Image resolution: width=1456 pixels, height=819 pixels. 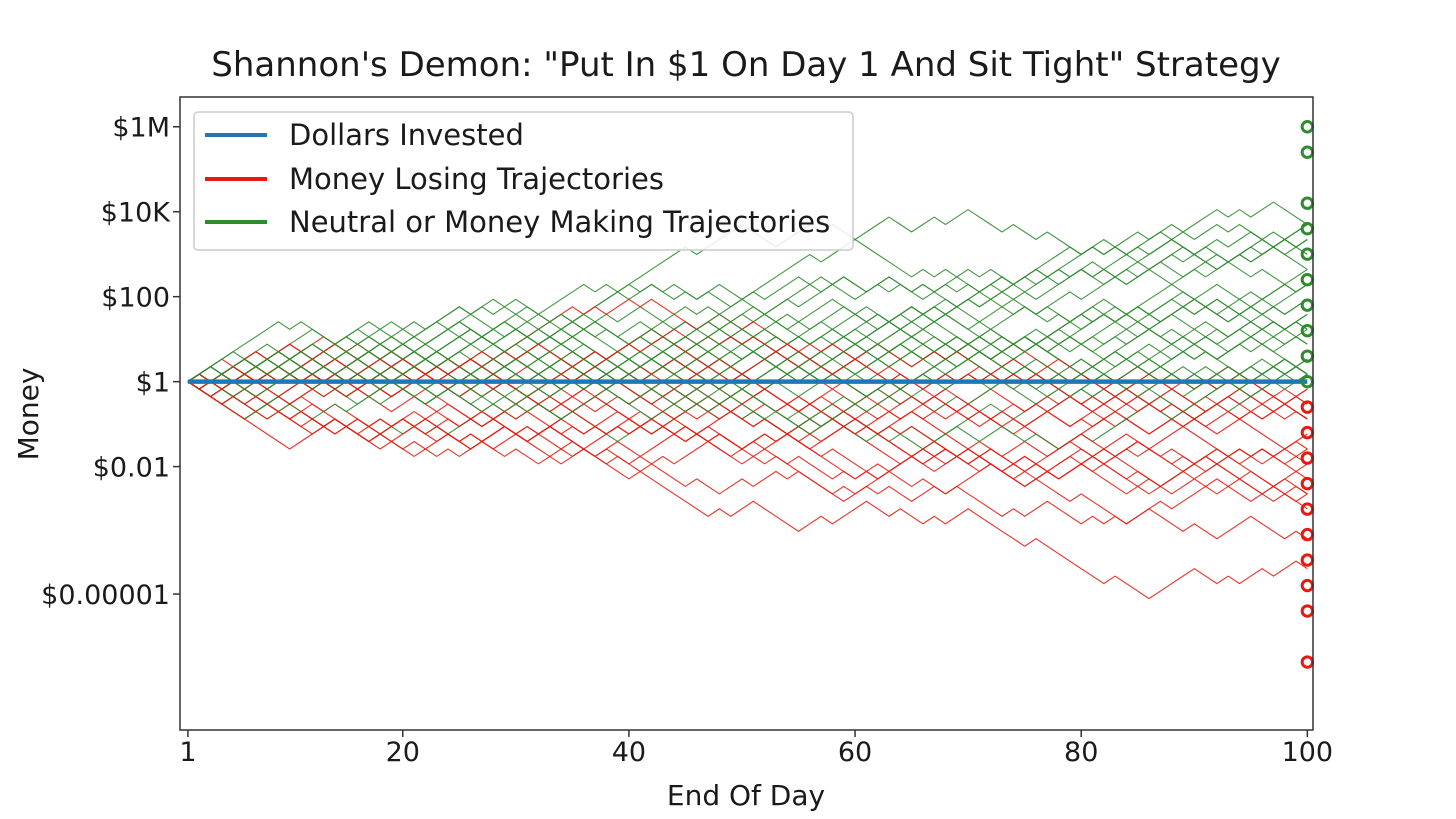 What do you see at coordinates (855, 752) in the screenshot?
I see `x-tick-label: 60` at bounding box center [855, 752].